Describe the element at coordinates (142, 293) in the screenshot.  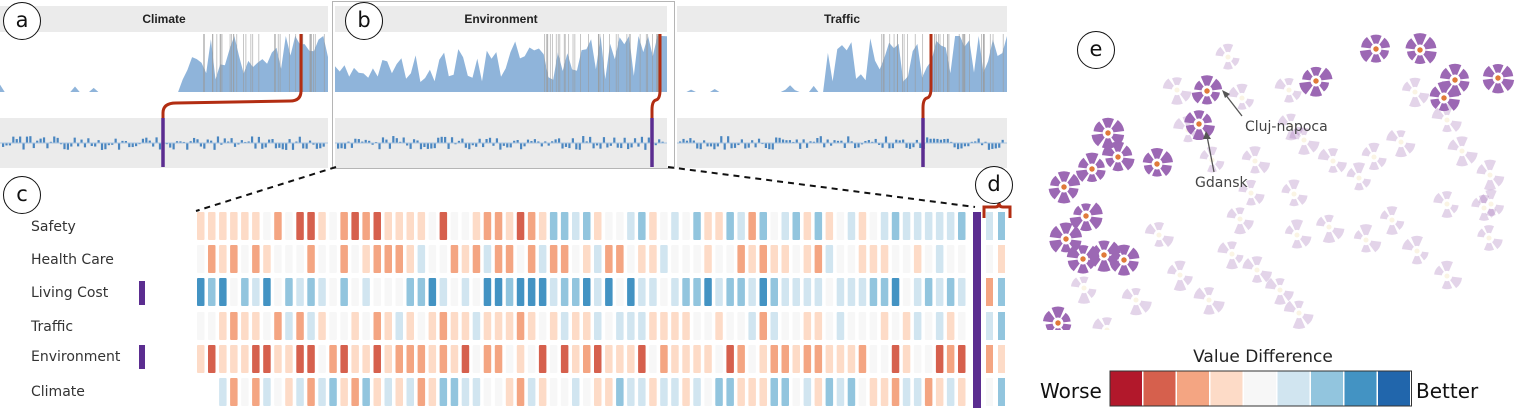
I see `row-marker-living-cost` at that location.